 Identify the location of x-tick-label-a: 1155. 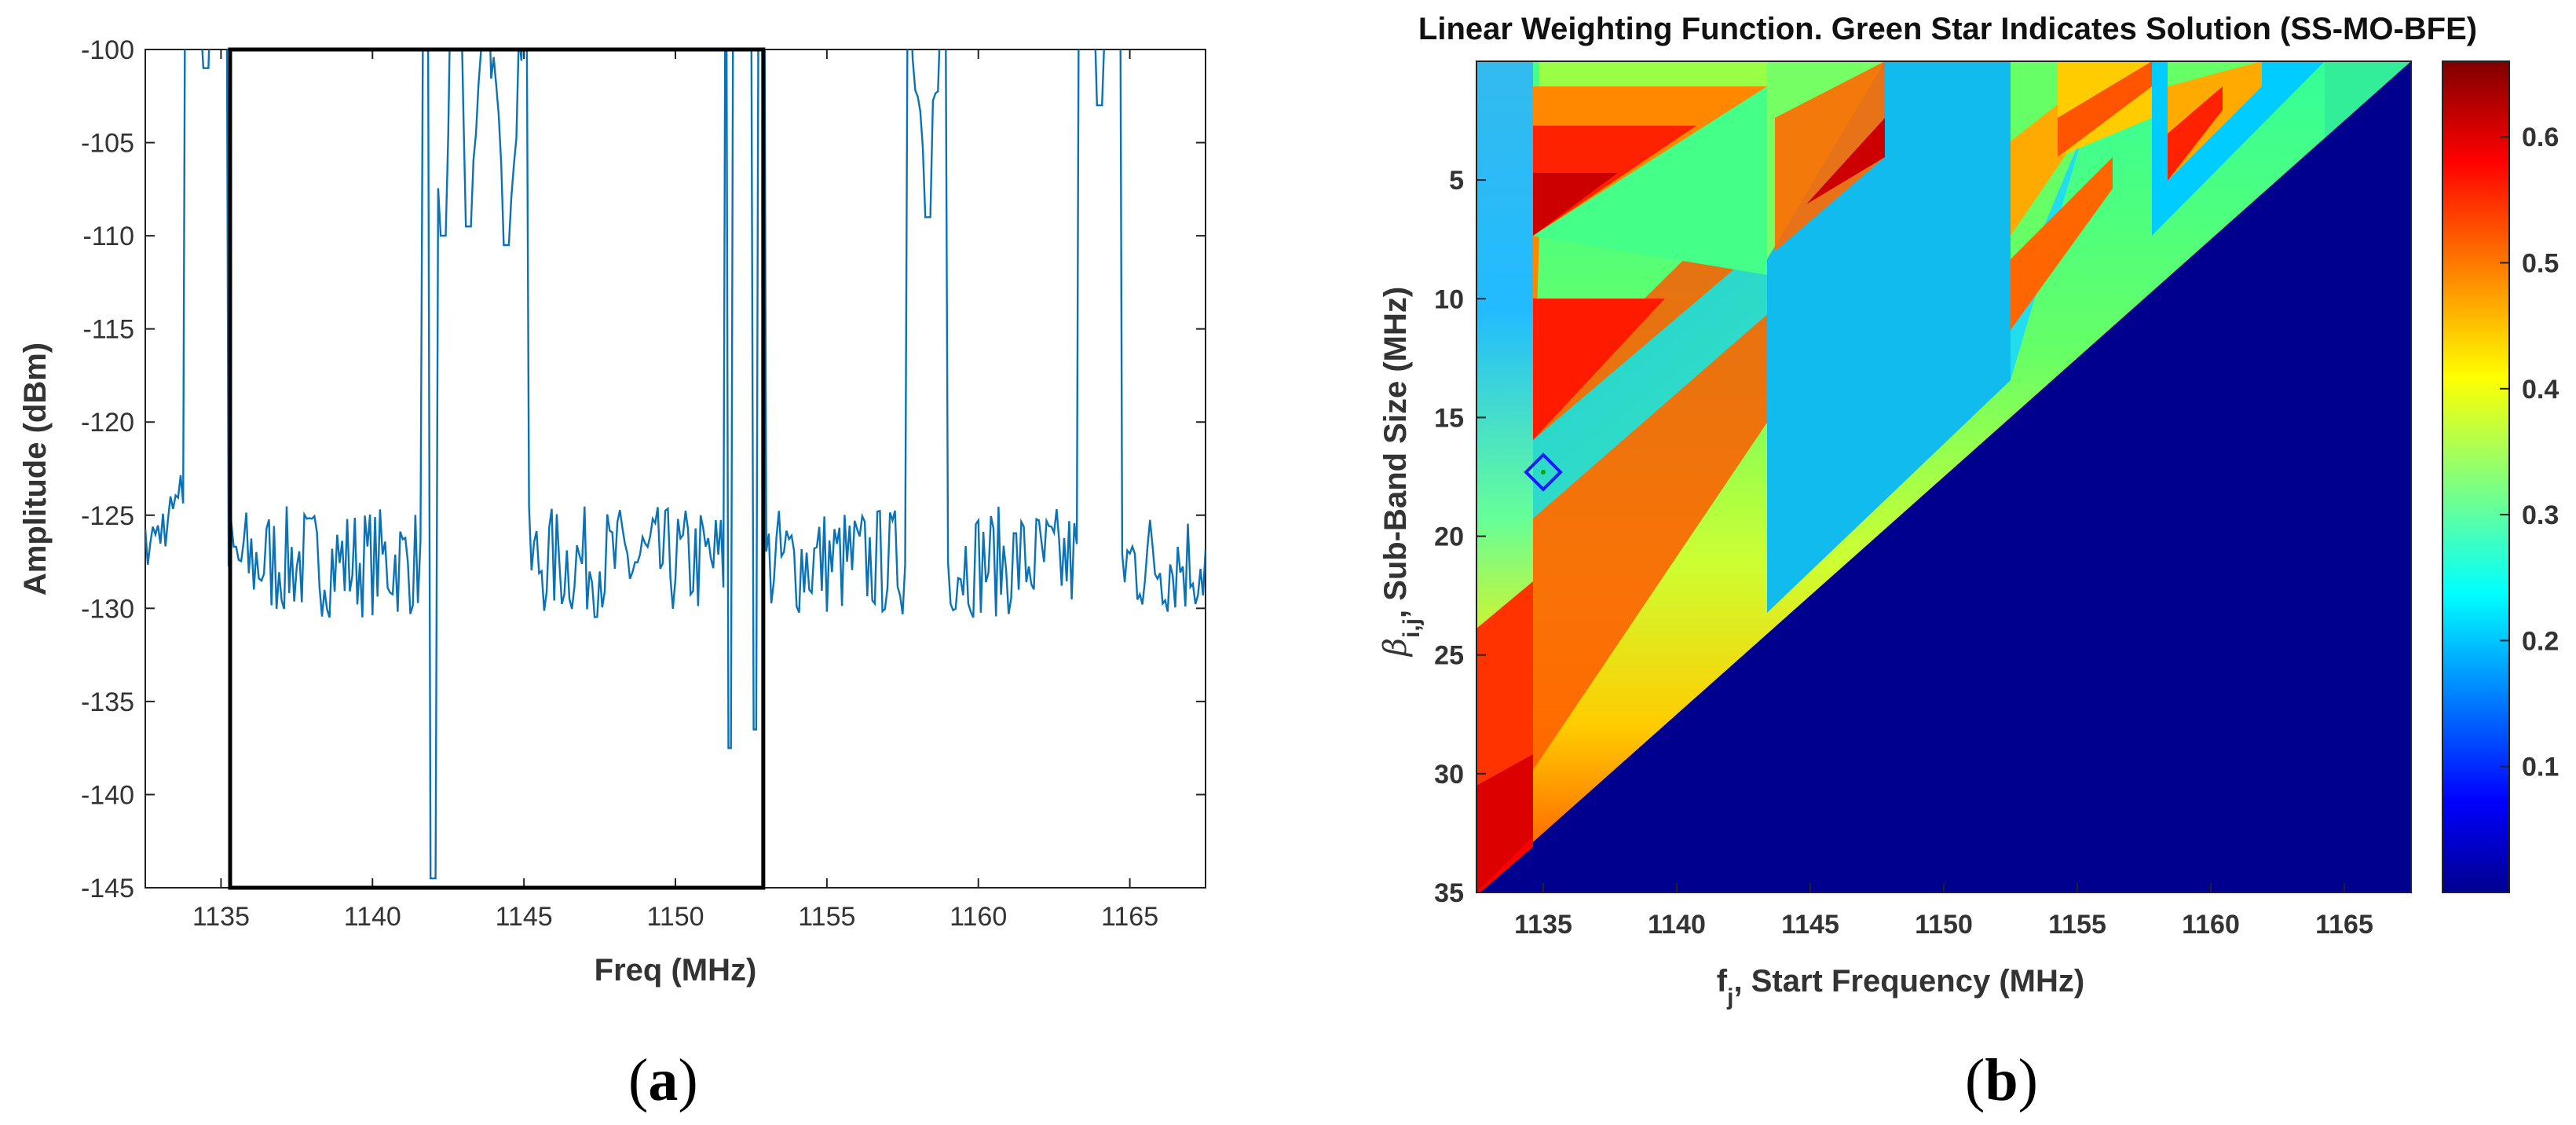
(827, 917).